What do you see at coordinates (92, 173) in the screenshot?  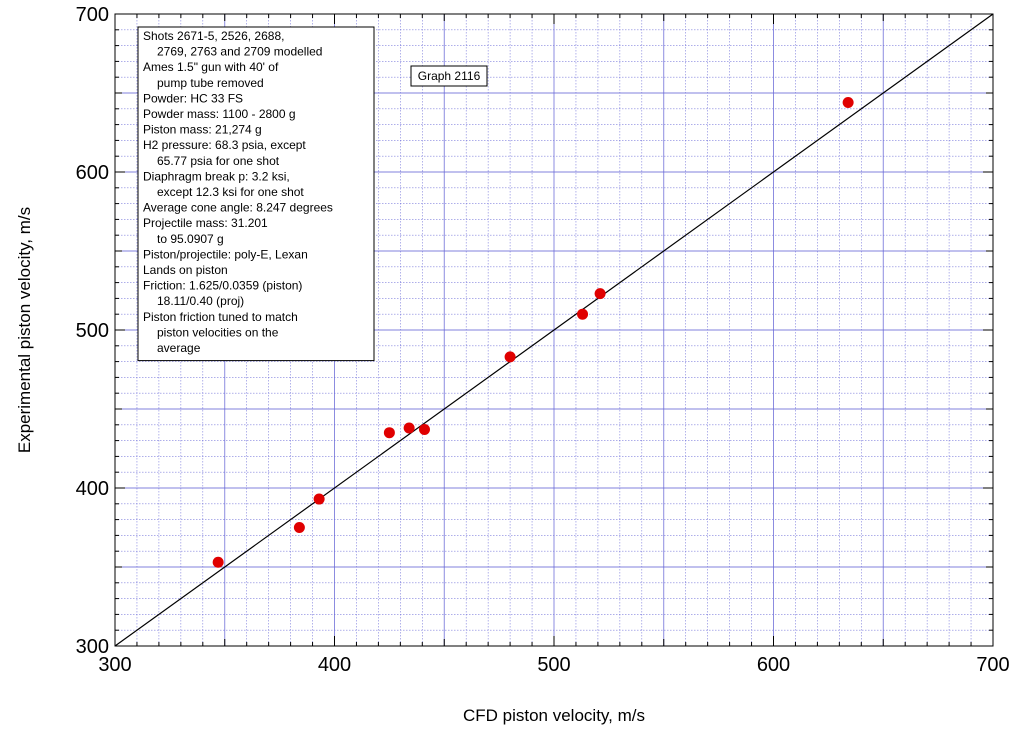 I see `y-tick-label: 600` at bounding box center [92, 173].